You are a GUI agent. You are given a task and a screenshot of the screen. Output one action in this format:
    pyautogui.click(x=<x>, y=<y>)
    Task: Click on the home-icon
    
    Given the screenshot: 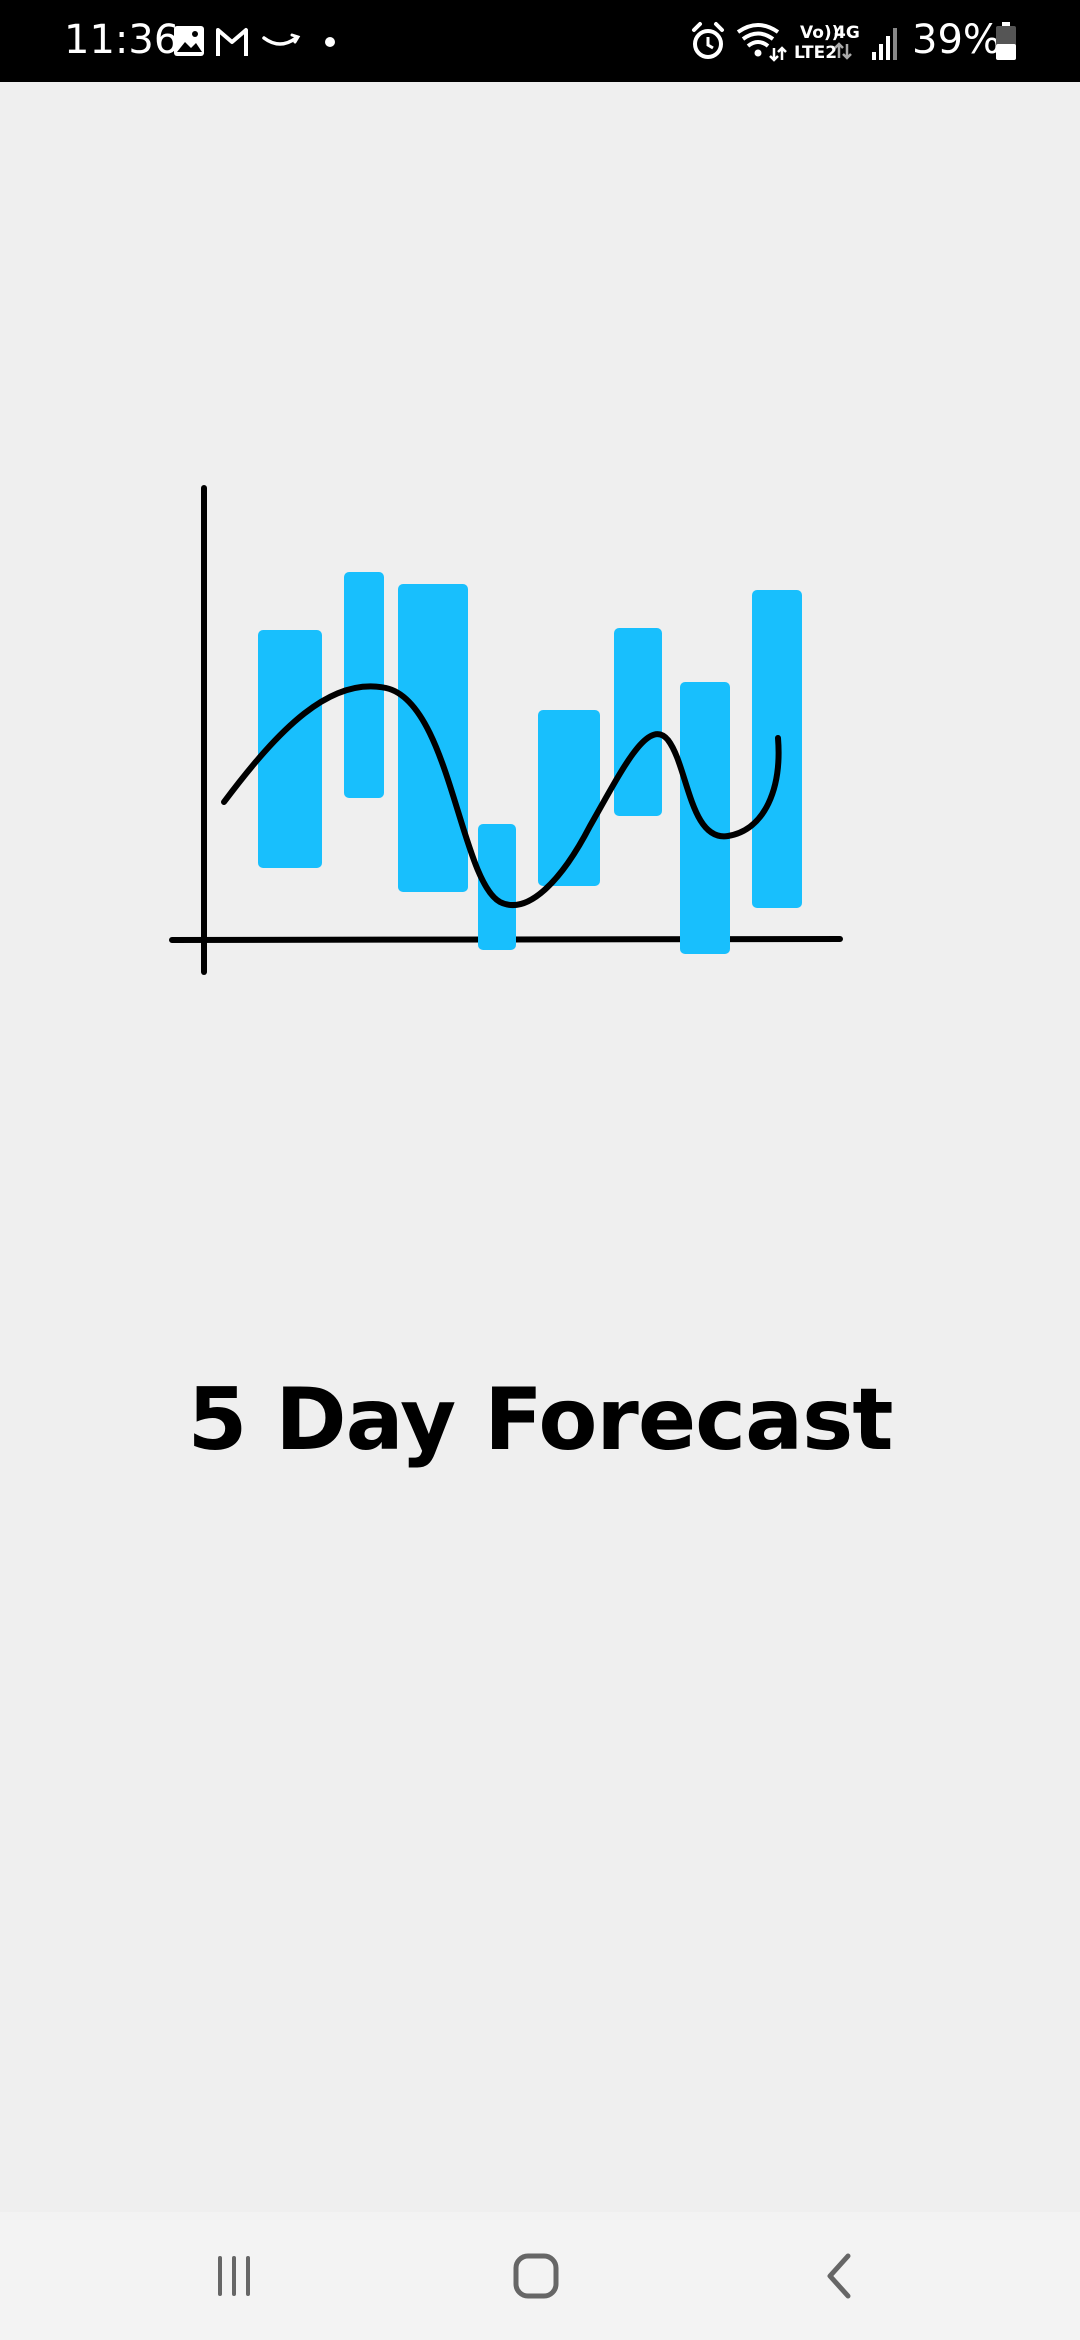 What is the action you would take?
    pyautogui.click(x=536, y=2276)
    